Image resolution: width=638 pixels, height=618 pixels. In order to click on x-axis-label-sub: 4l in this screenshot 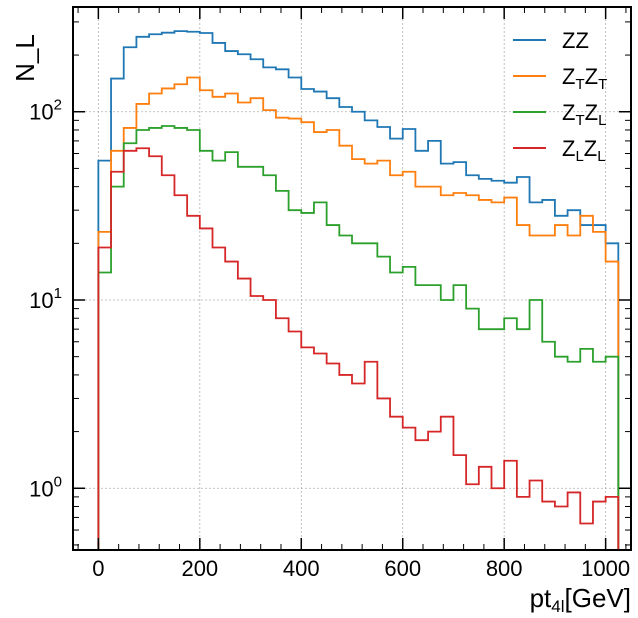, I will do `click(557, 606)`.